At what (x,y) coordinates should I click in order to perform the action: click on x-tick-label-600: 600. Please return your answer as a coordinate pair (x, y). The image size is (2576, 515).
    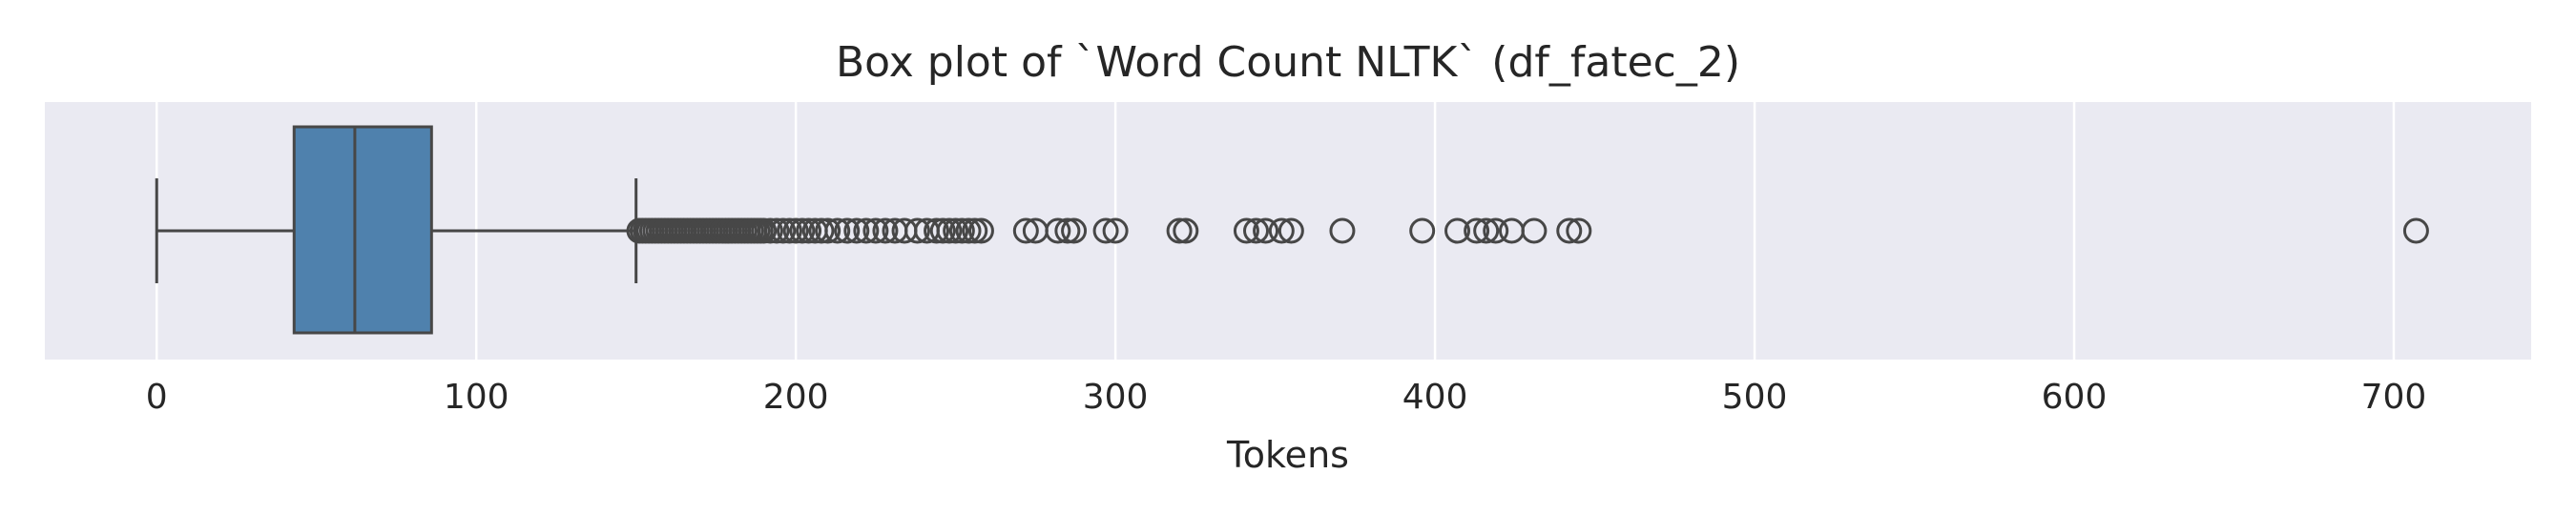
    Looking at the image, I should click on (2075, 397).